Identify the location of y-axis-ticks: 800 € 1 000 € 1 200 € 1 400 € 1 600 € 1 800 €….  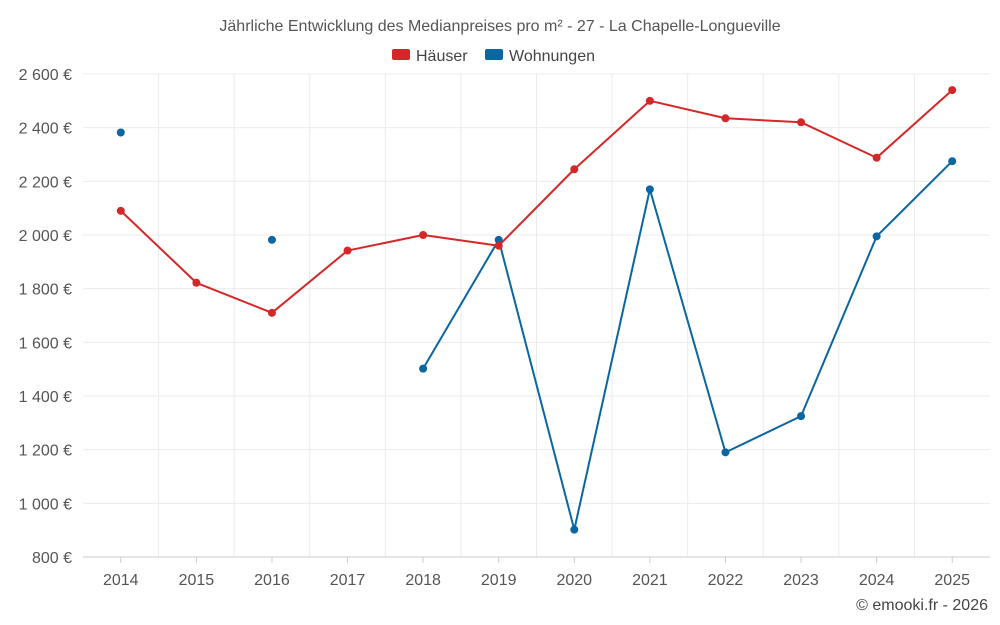
(45, 317).